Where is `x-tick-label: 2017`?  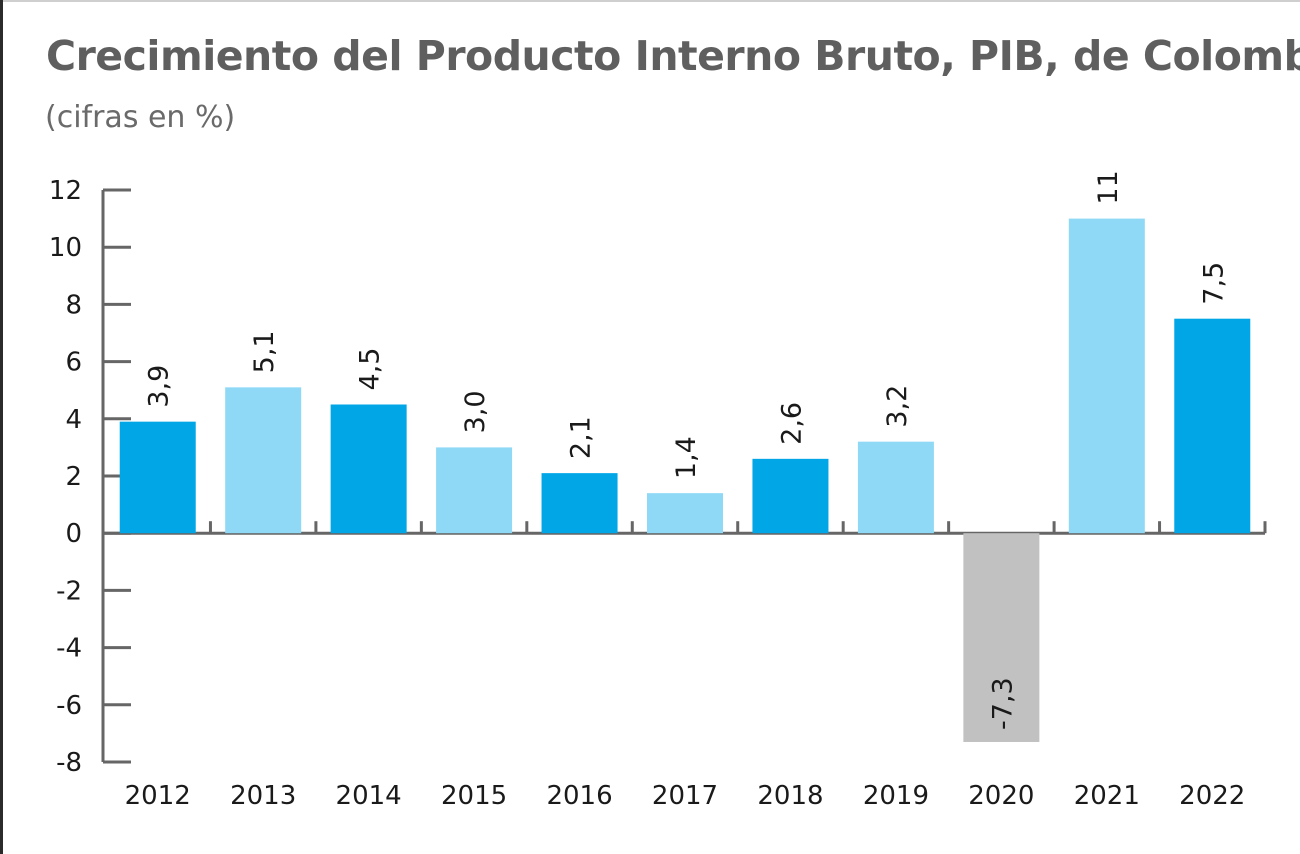
x-tick-label: 2017 is located at coordinates (685, 796).